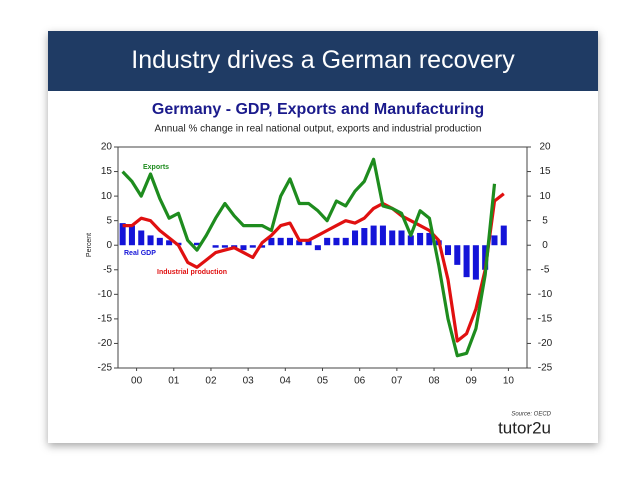 The image size is (638, 479). Describe the element at coordinates (174, 381) in the screenshot. I see `x-tick-label: 01` at that location.